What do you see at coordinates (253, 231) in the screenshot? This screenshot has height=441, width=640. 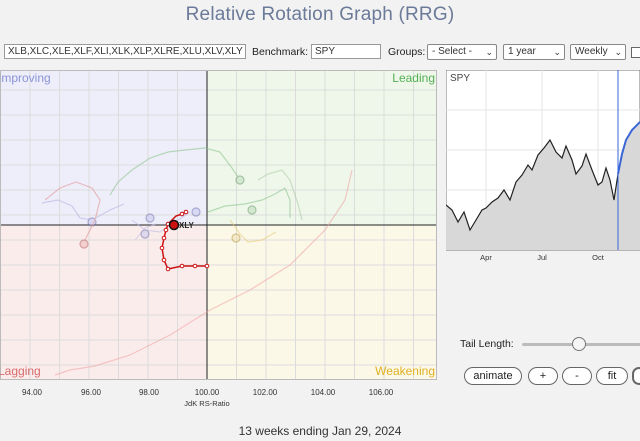 I see `tail-xlc` at bounding box center [253, 231].